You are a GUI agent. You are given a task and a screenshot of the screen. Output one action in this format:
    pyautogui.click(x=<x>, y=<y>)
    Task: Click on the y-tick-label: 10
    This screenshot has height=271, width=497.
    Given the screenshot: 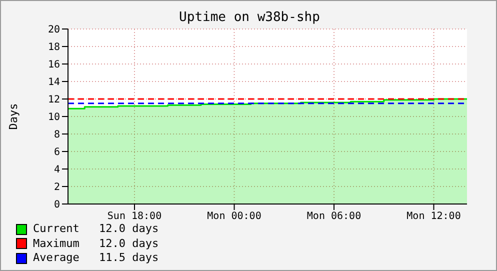 What is the action you would take?
    pyautogui.click(x=54, y=118)
    